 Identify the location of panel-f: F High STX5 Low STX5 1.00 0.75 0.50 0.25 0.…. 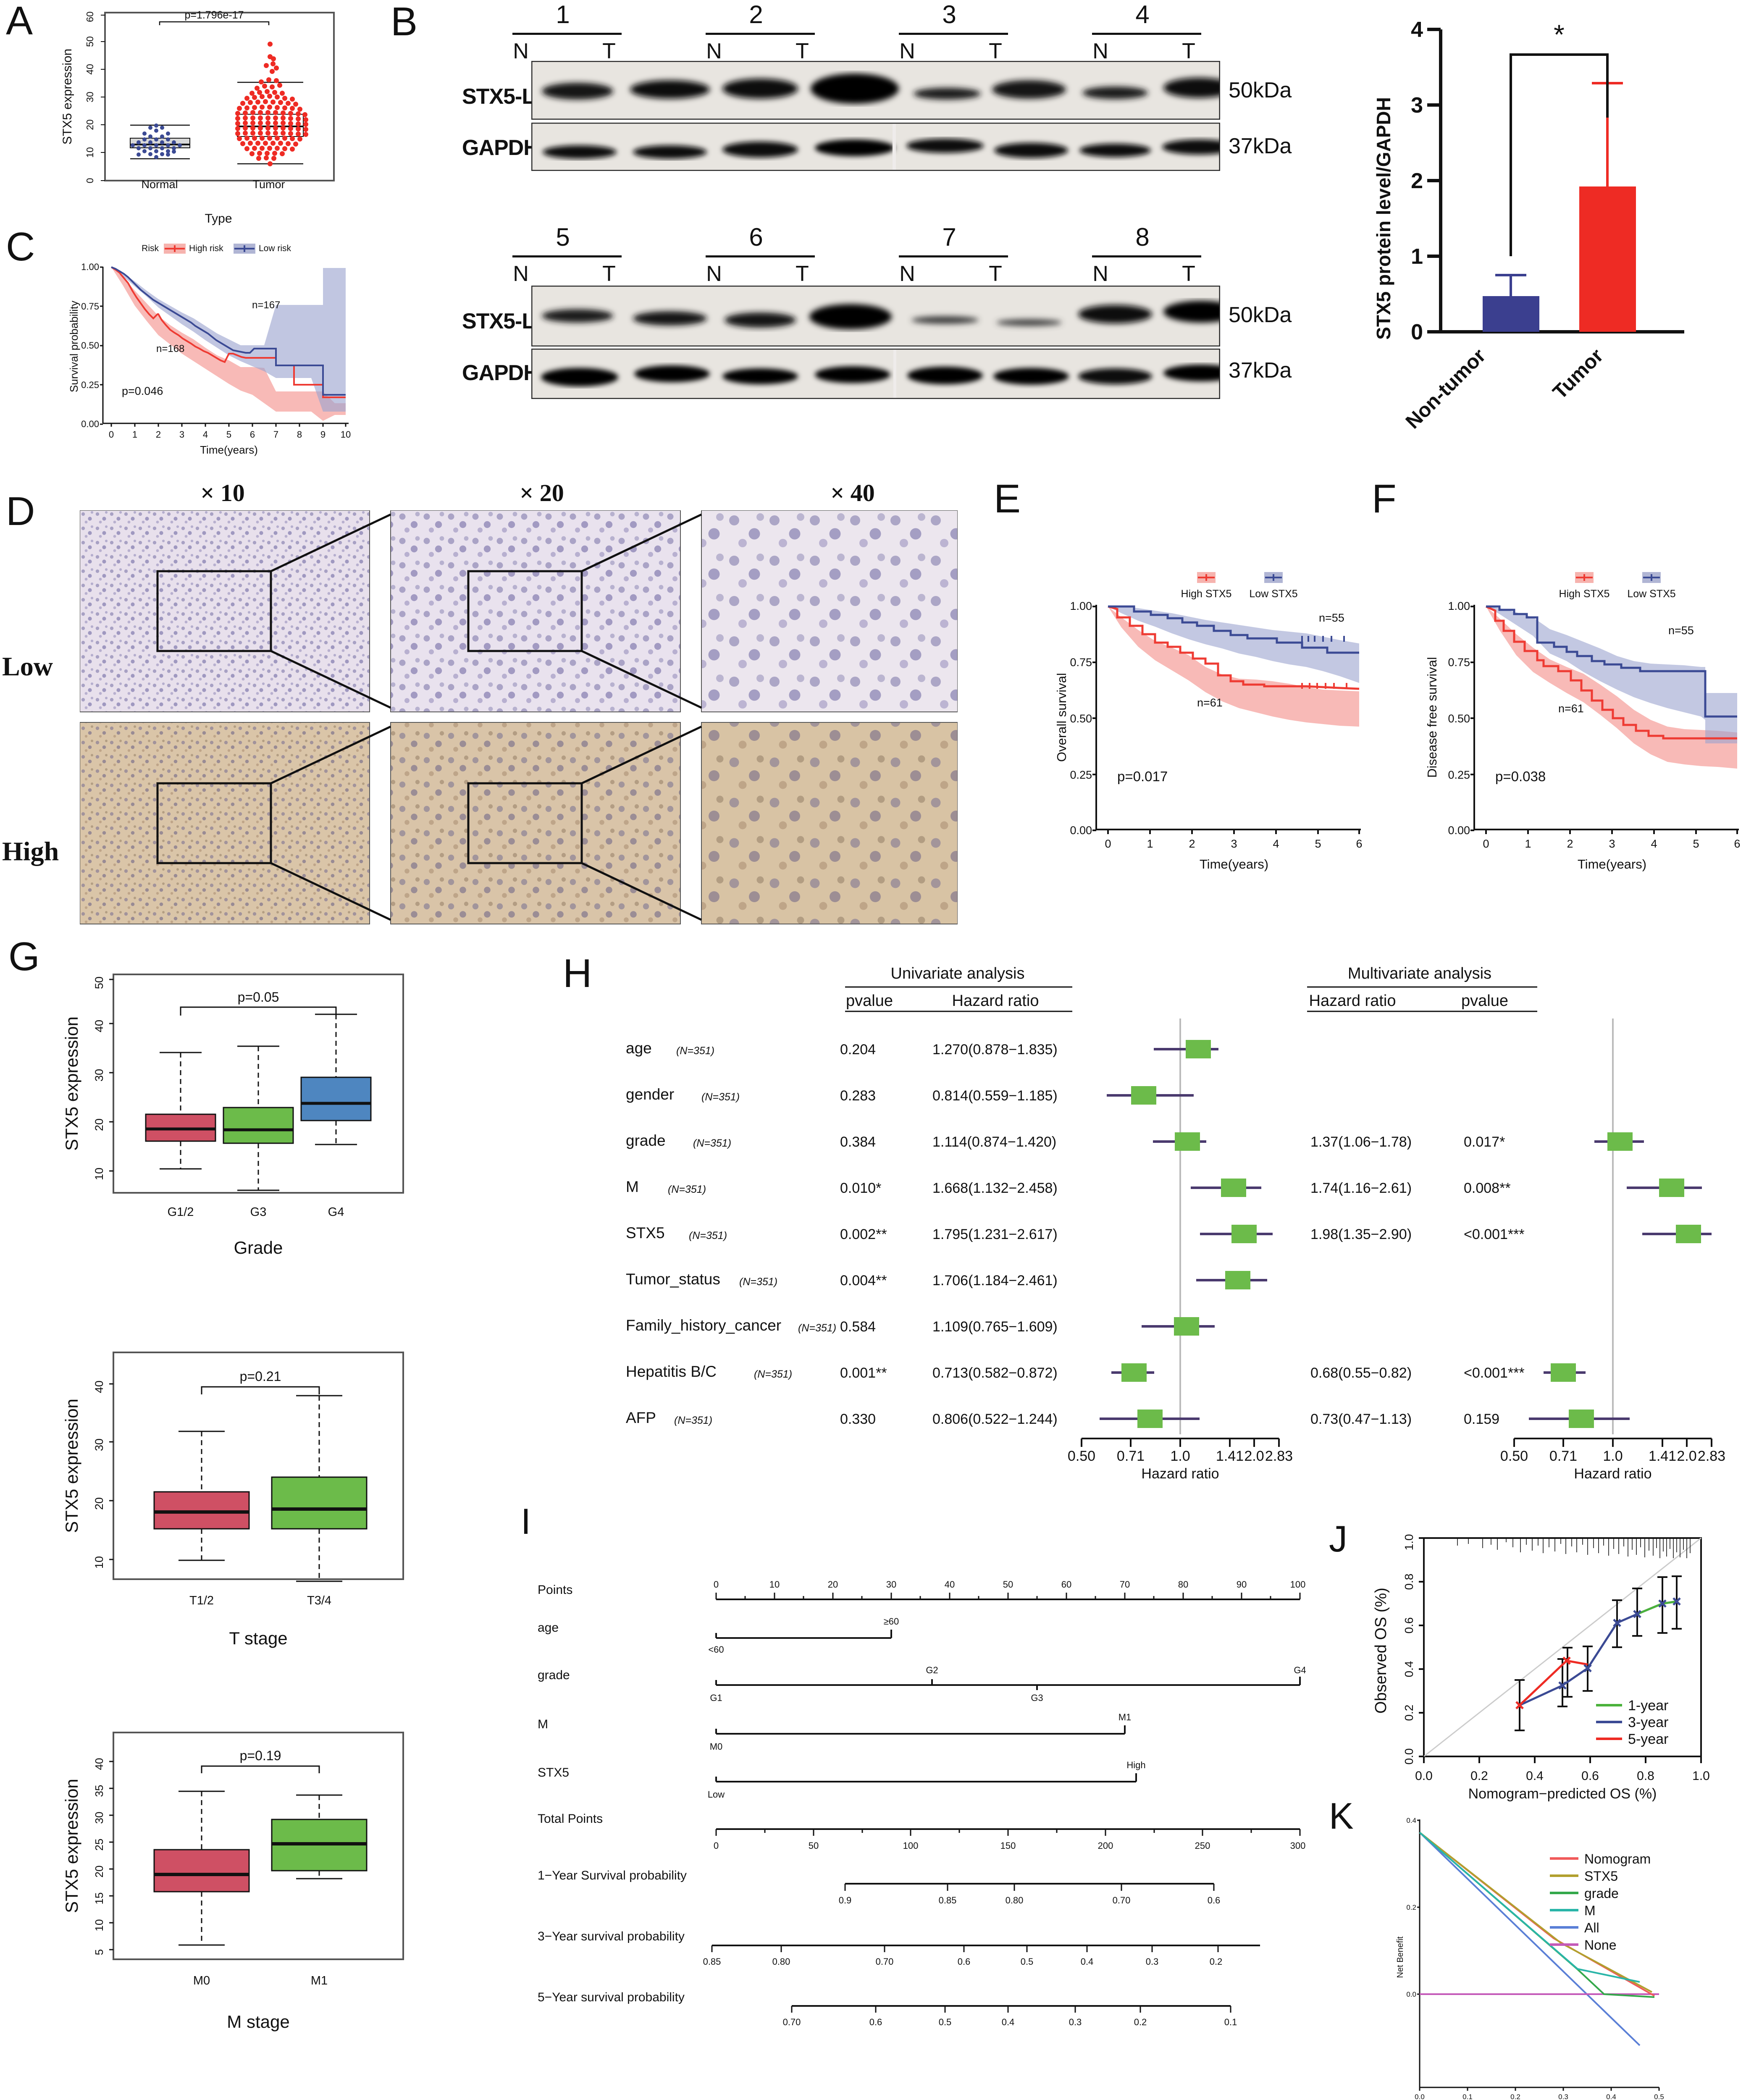
(1557, 691).